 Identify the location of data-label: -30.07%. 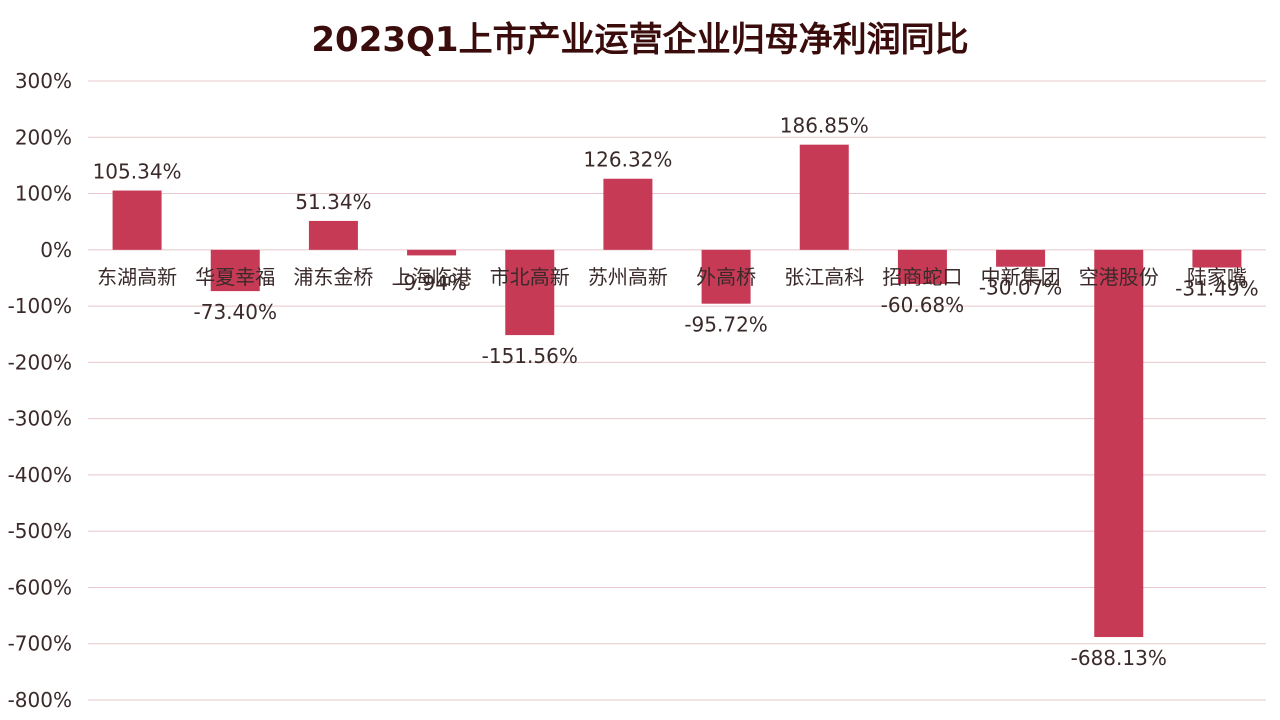
(1020, 288).